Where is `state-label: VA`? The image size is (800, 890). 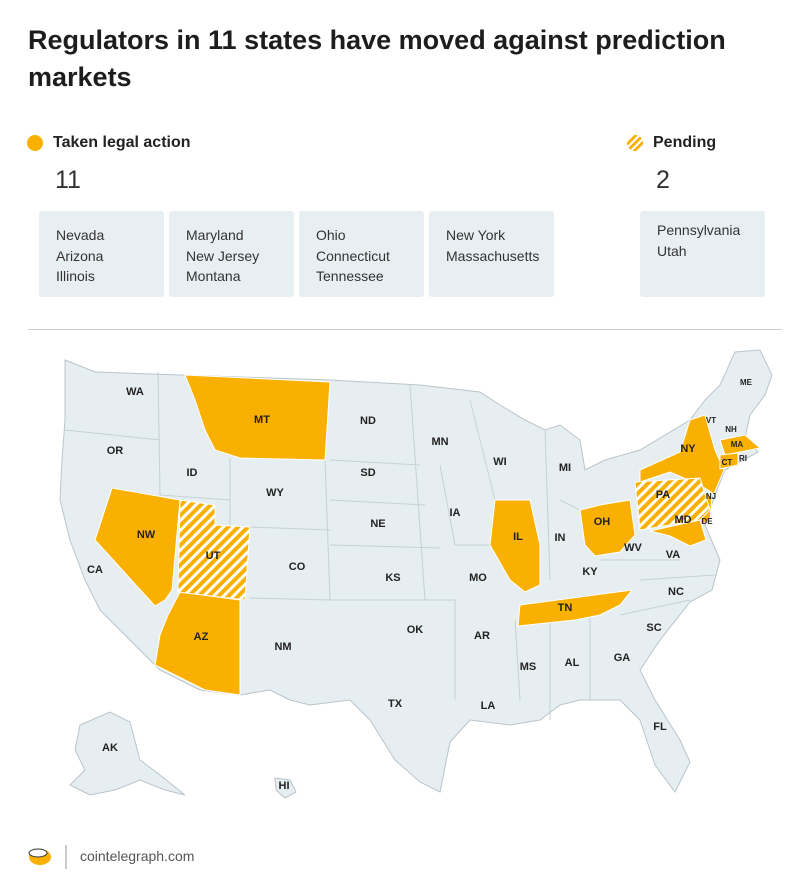
state-label: VA is located at coordinates (673, 555).